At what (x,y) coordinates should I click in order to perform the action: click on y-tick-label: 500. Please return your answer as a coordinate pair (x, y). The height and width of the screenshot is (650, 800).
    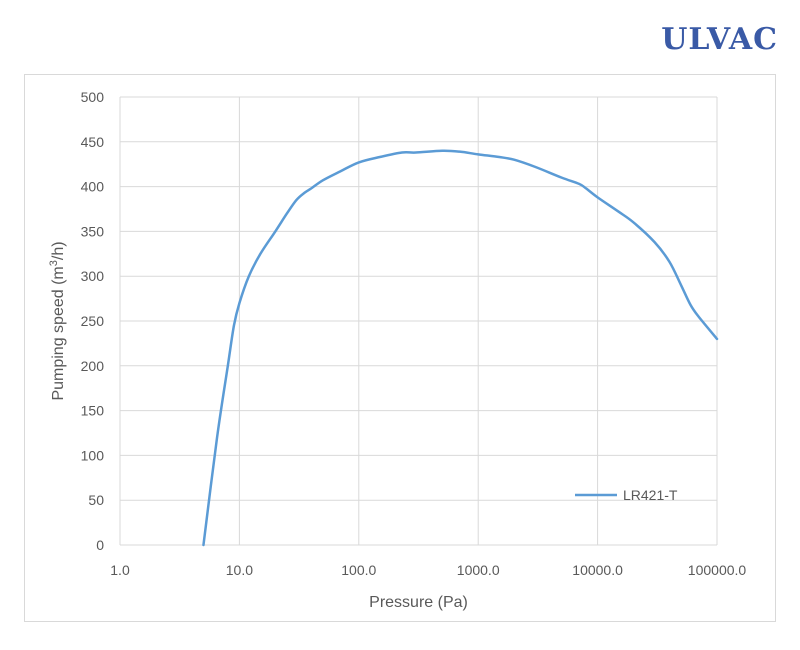
    Looking at the image, I should click on (93, 97).